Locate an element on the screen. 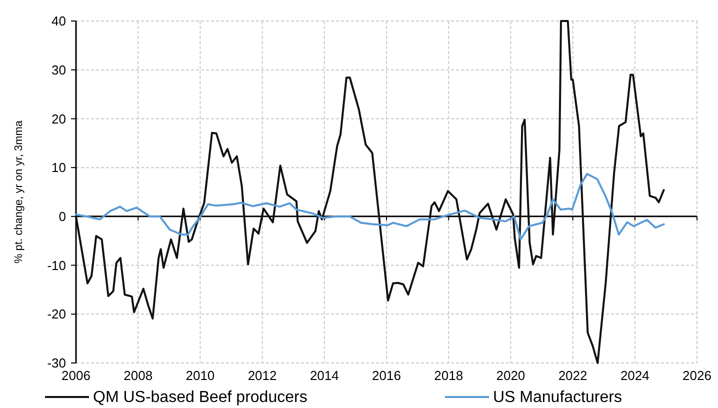  x-tick-label: 2016 is located at coordinates (386, 375).